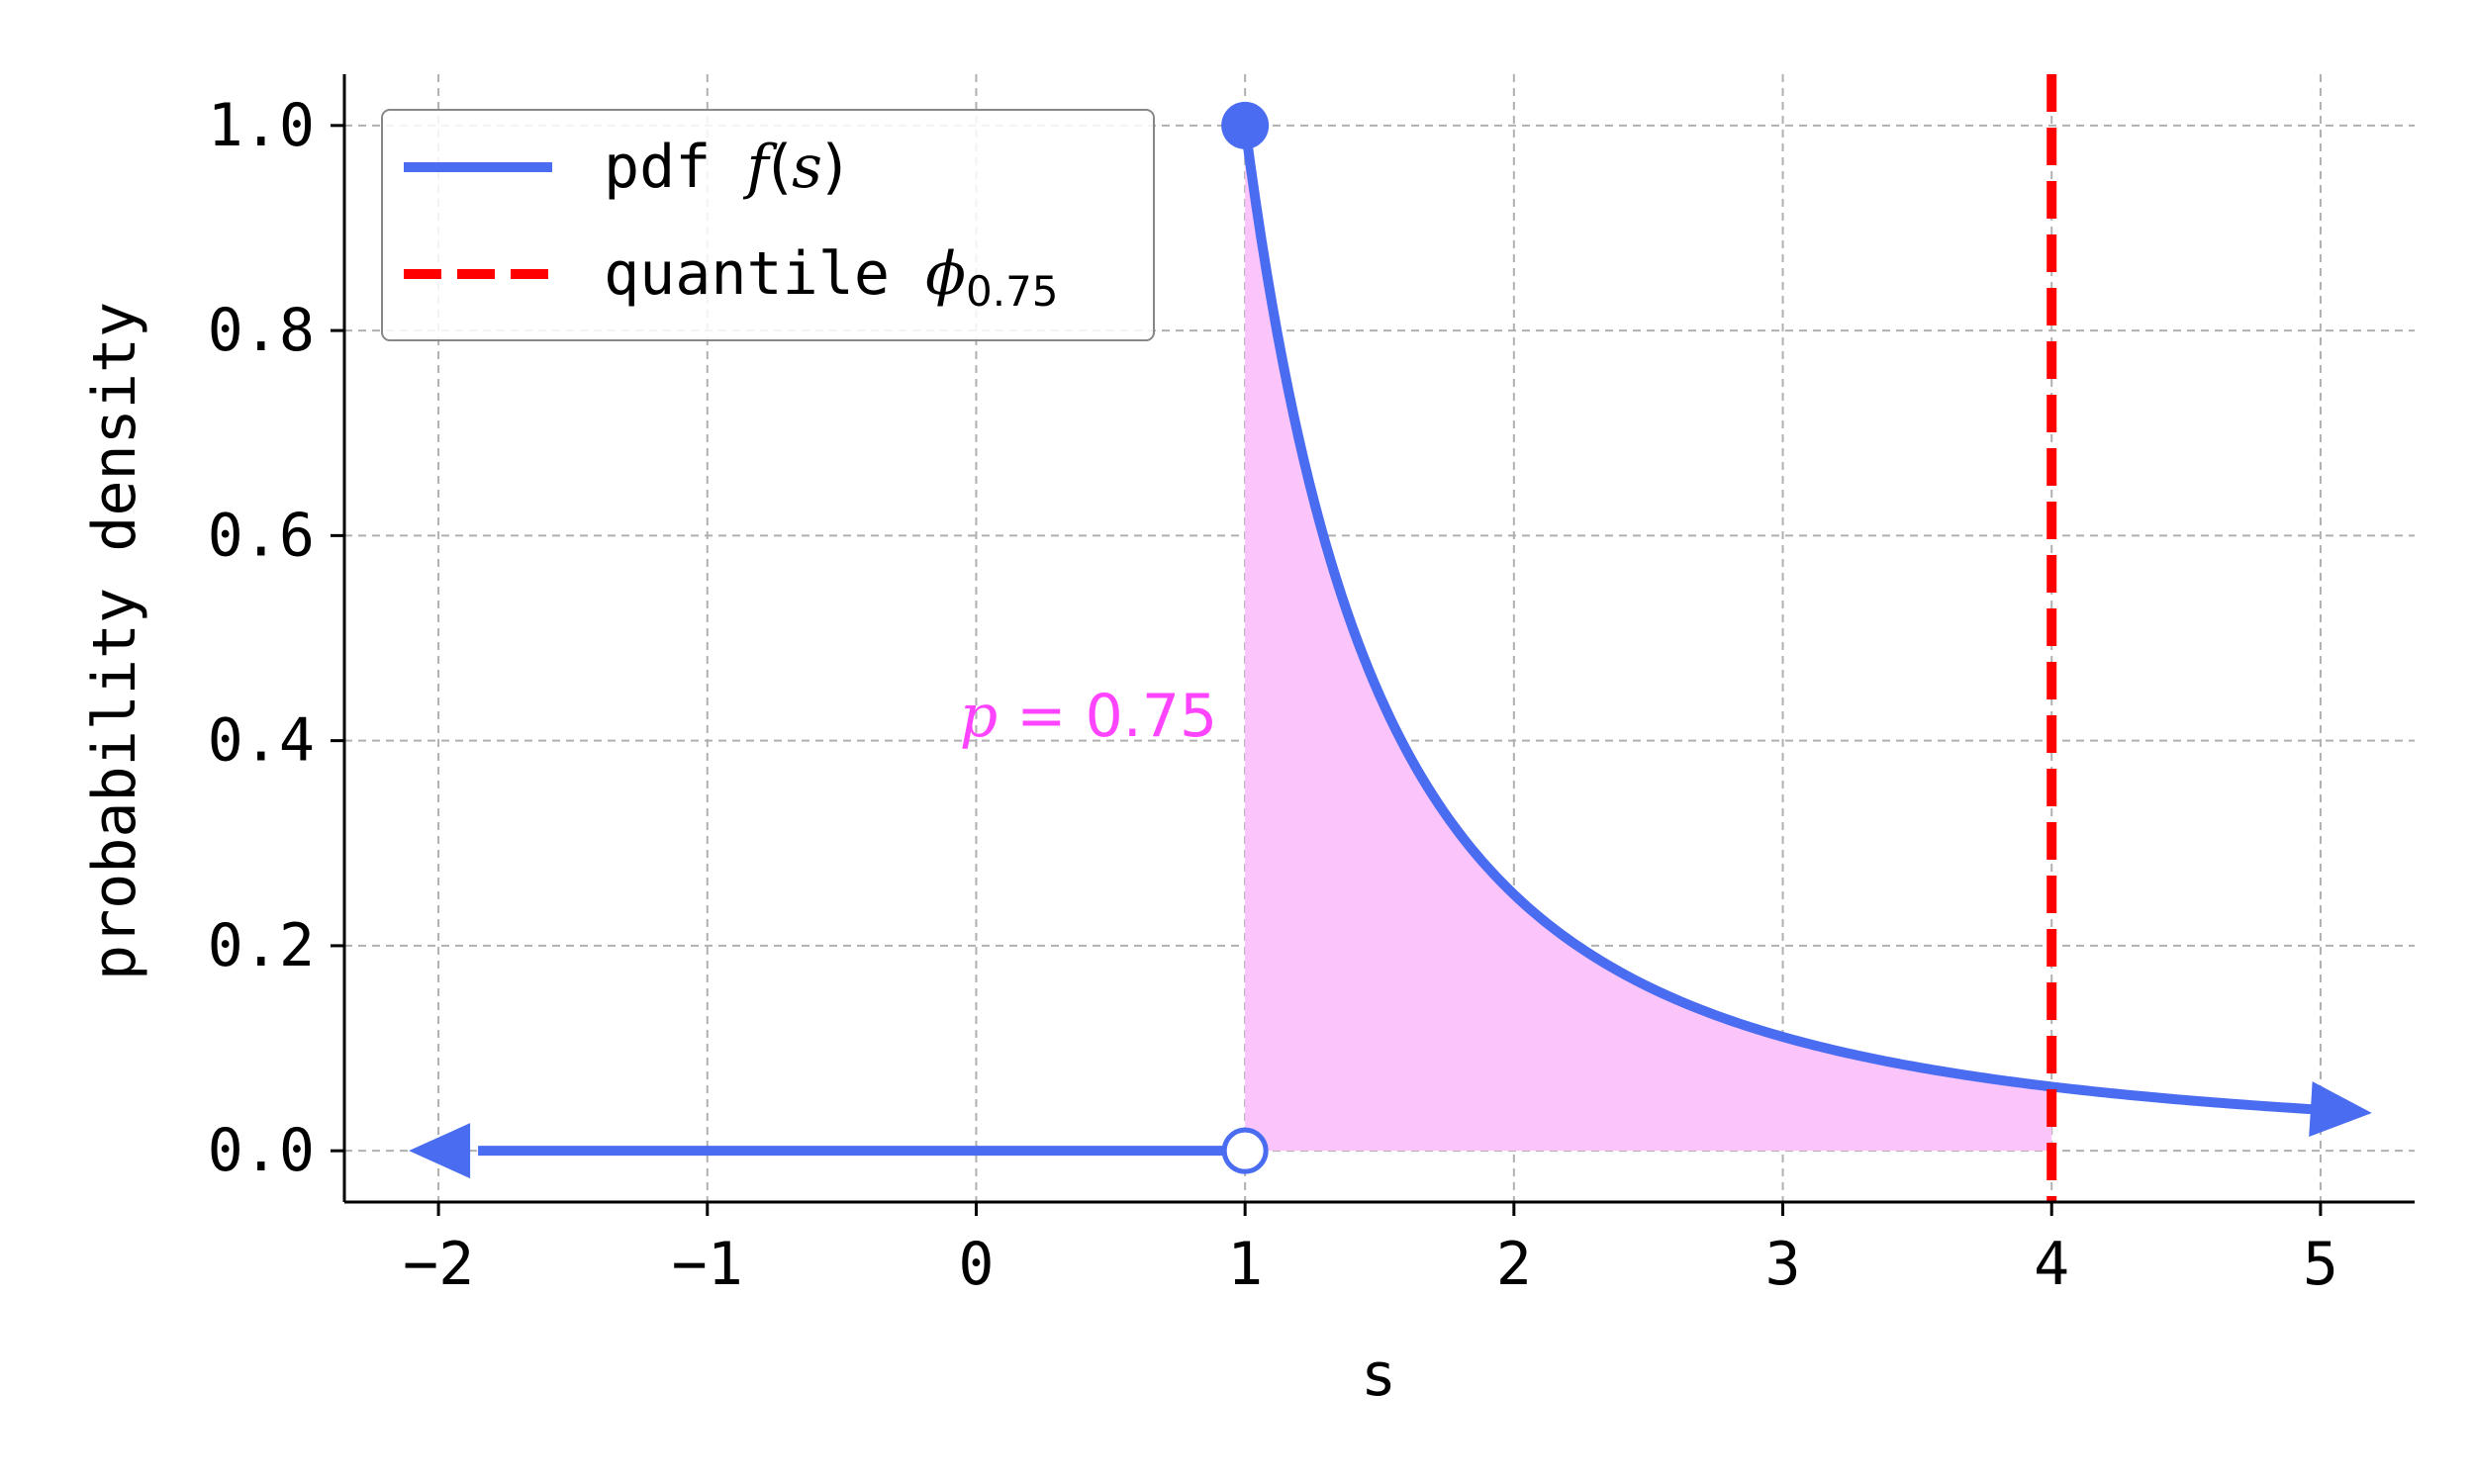 This screenshot has height=1484, width=2474. Describe the element at coordinates (115, 641) in the screenshot. I see `y-axis-label: probability density` at that location.